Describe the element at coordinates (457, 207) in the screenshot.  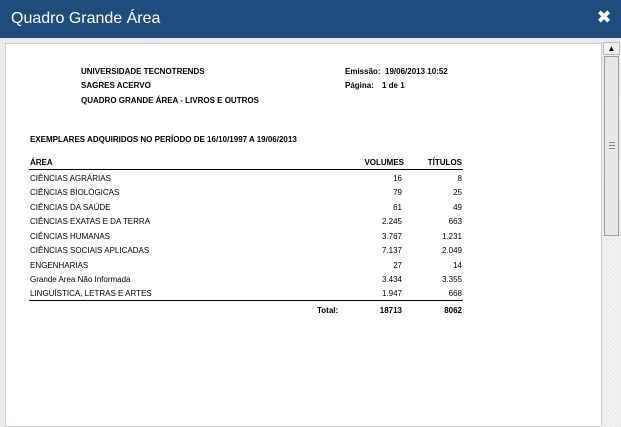
I see `row-titulos: 49` at that location.